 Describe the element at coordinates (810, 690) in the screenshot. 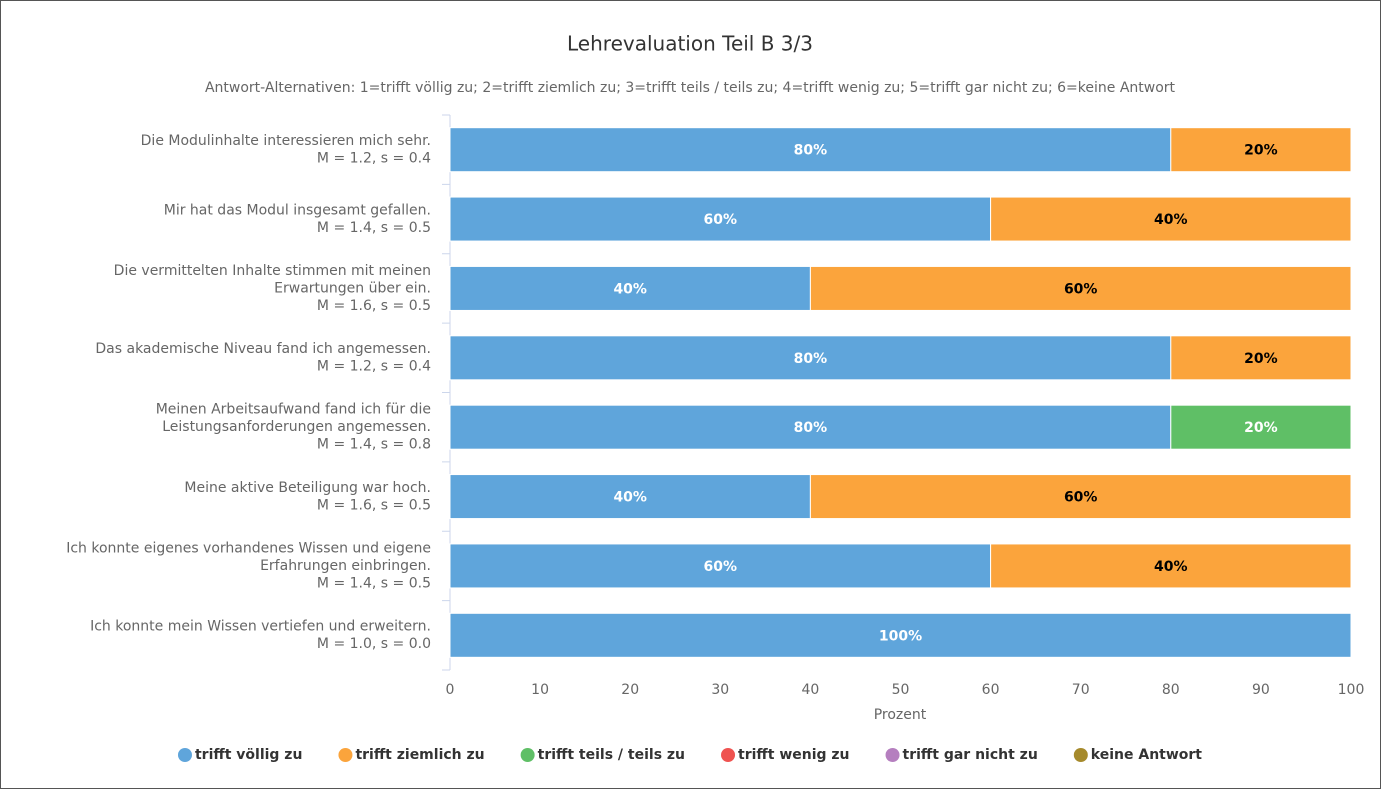

I see `x-tick-label: 40` at that location.